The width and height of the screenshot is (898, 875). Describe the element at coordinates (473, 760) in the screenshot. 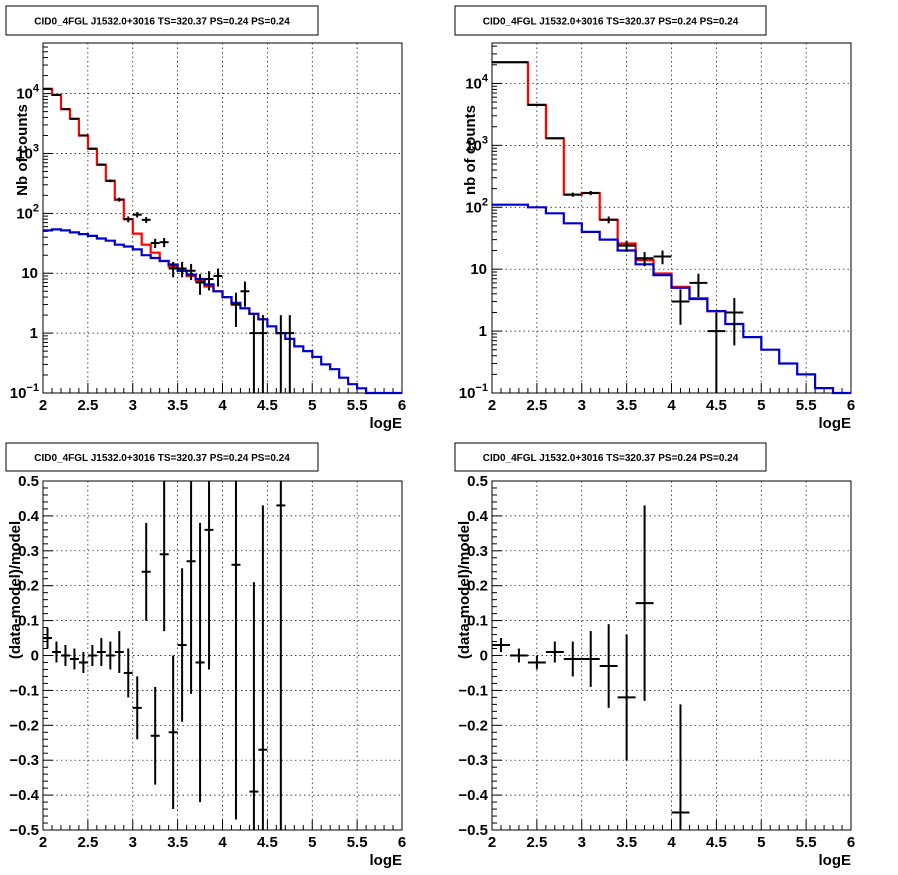

I see `y-tick-label: −0.3` at that location.